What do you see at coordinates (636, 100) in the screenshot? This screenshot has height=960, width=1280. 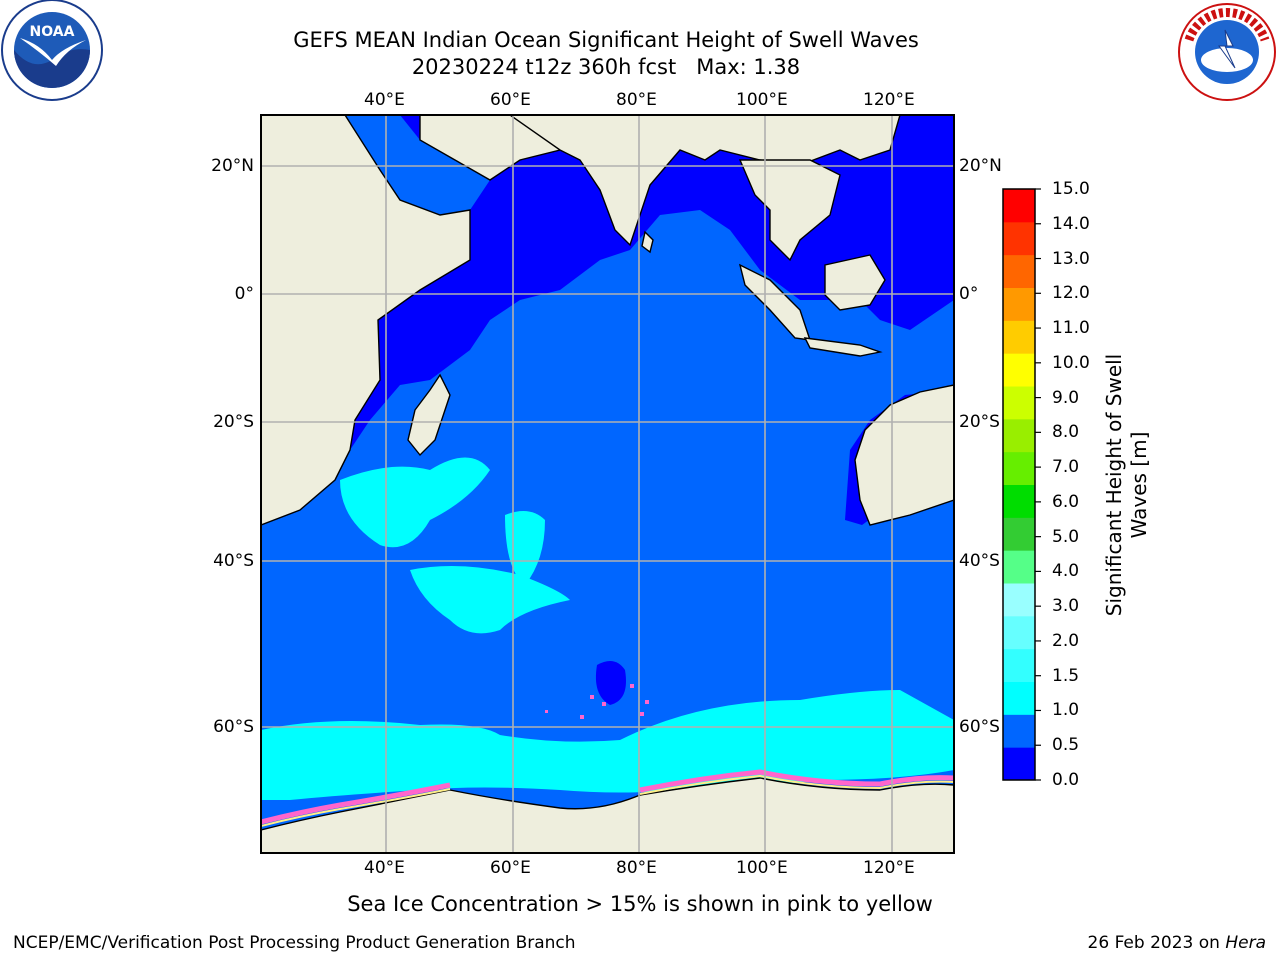 I see `lon-label-top: 80°E` at bounding box center [636, 100].